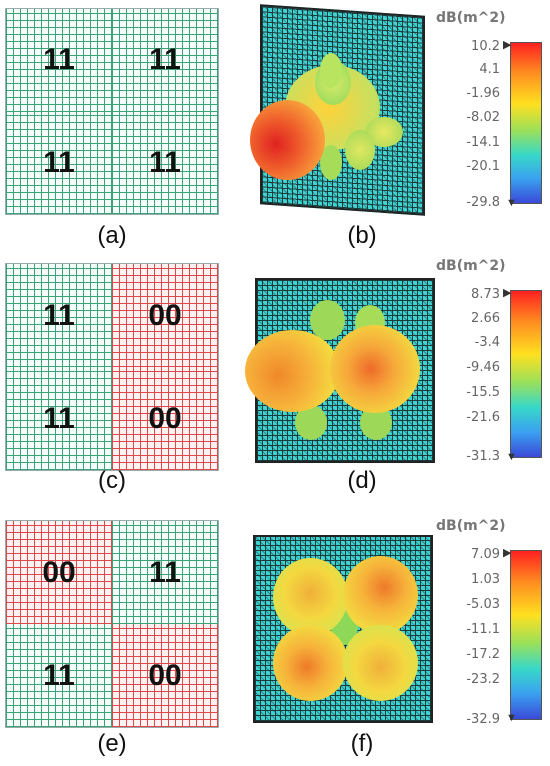  I want to click on colorbar-tick: -29.8, so click(483, 202).